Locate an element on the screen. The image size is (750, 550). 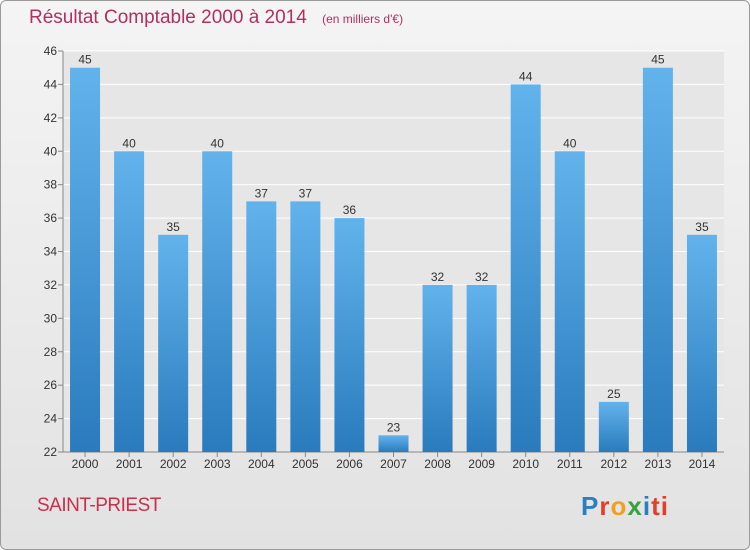
chart-unit-label: (en milliers d'€) is located at coordinates (363, 19).